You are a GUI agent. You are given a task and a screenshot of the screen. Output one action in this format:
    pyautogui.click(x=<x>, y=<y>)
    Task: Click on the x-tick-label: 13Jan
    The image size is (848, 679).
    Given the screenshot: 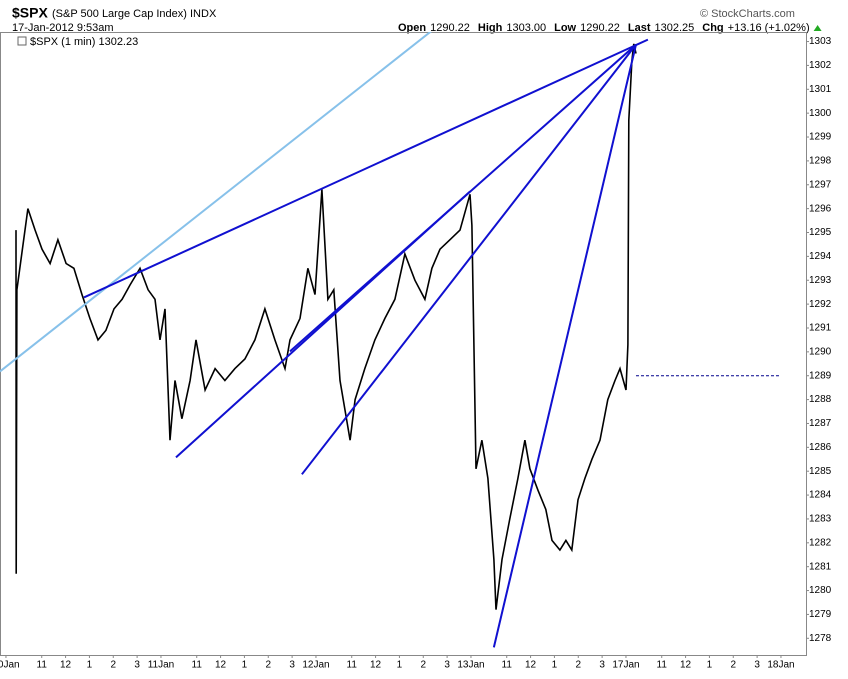 What is the action you would take?
    pyautogui.click(x=470, y=665)
    